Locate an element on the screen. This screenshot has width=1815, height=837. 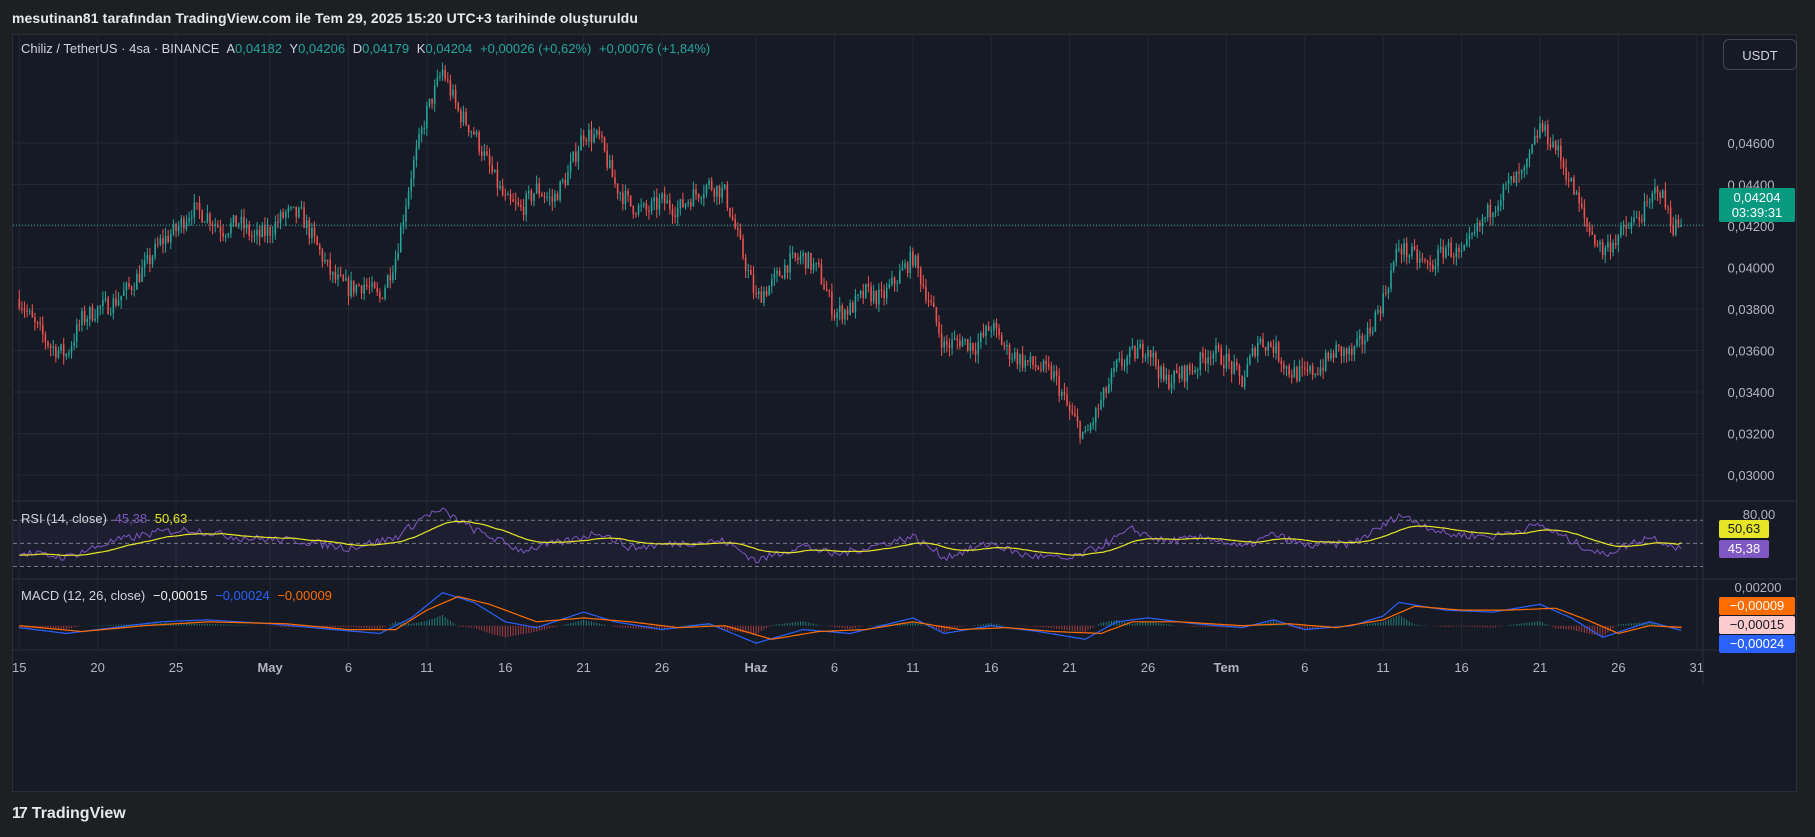
rsi-title: RSI (14, close) is located at coordinates (64, 518).